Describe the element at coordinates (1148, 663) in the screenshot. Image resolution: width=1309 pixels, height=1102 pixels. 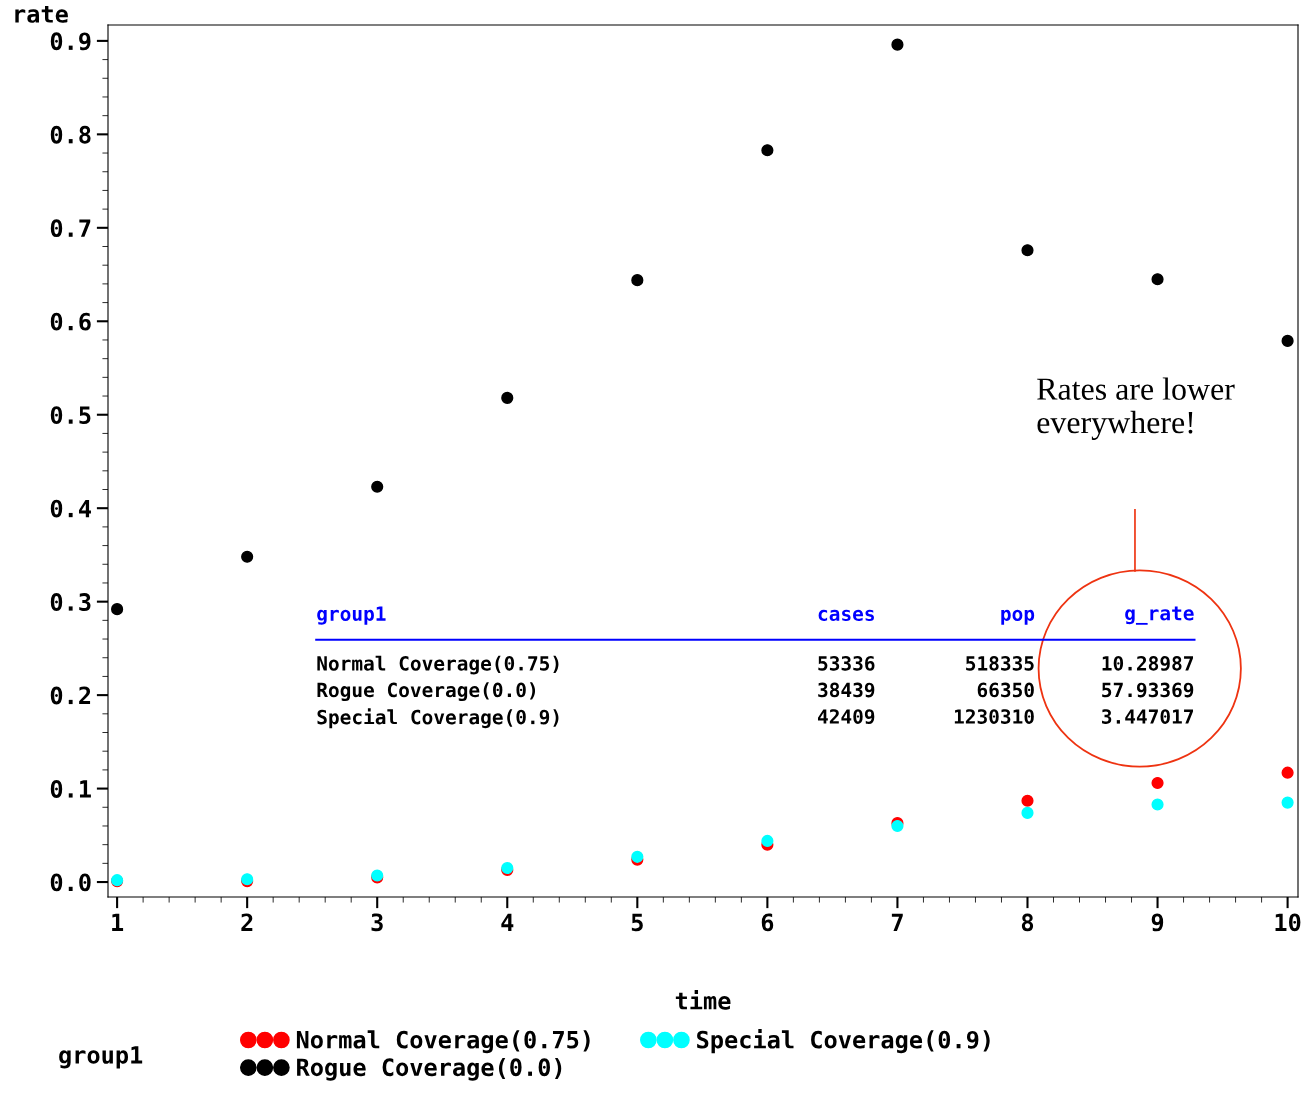
I see `annotation: 10.28987` at that location.